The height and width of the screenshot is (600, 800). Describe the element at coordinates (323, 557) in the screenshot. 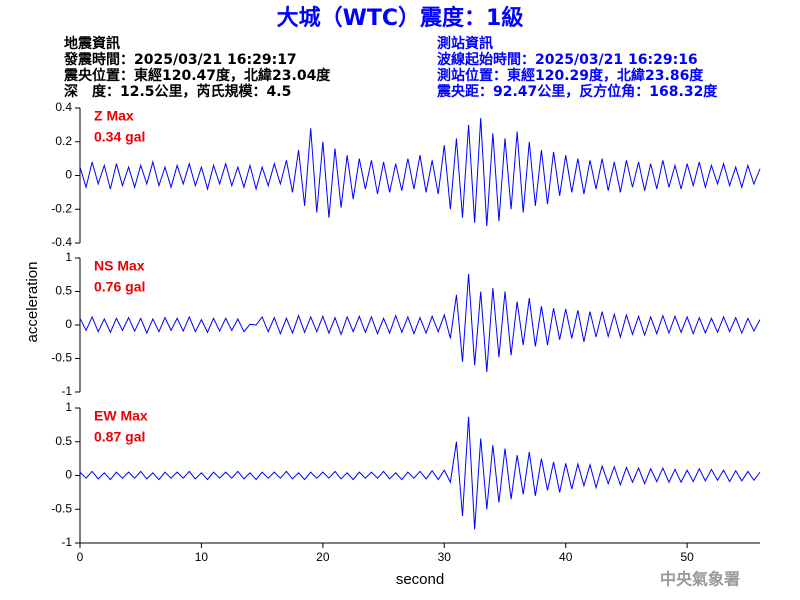

I see `x-tick-label: 20` at that location.